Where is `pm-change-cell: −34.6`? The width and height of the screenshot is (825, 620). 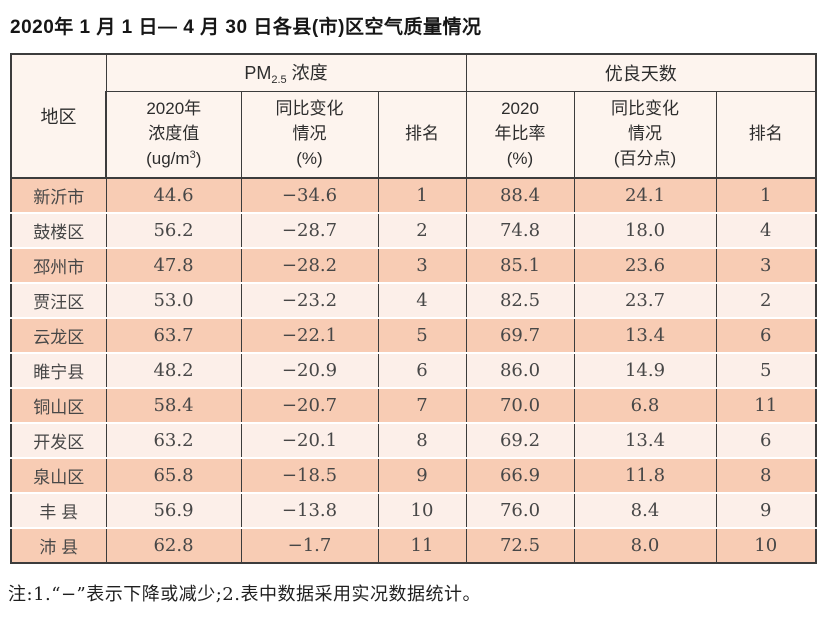
pm-change-cell: −34.6 is located at coordinates (309, 195).